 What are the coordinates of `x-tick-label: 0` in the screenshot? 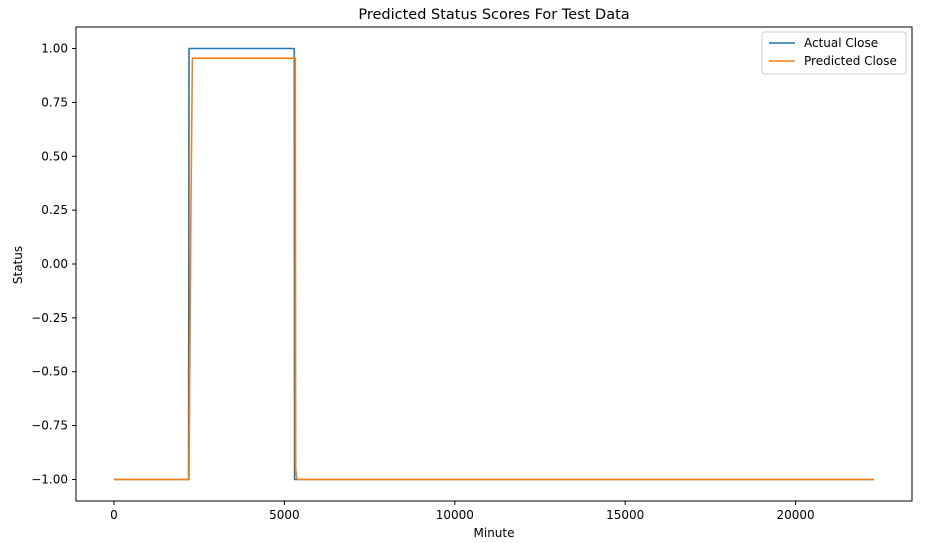 It's located at (114, 515).